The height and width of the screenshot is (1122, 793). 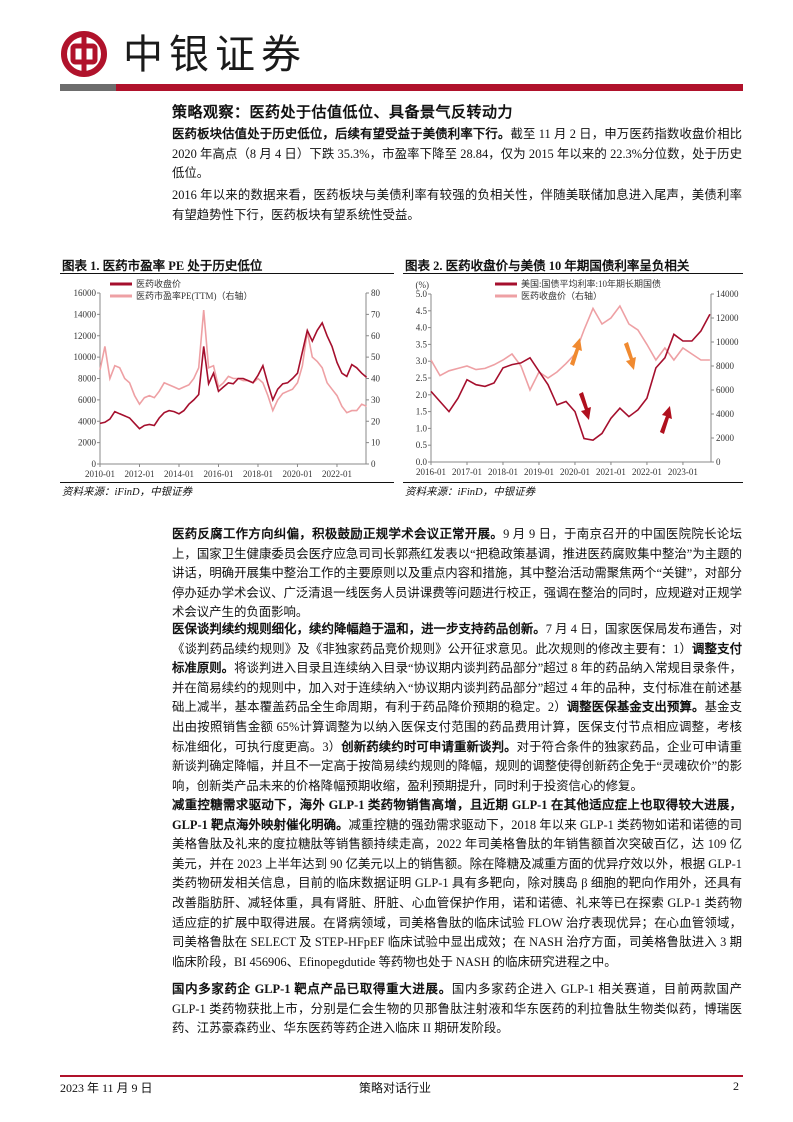 I want to click on y-left-tick-label: 4.0, so click(x=422, y=328).